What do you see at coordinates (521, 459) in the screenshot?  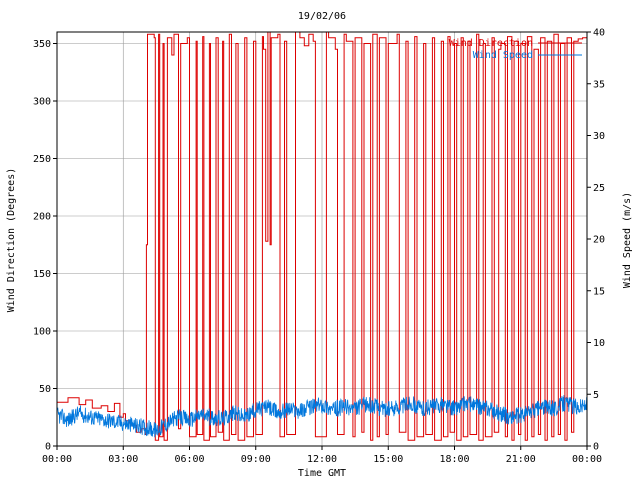 I see `x-tick-label: 21:00` at bounding box center [521, 459].